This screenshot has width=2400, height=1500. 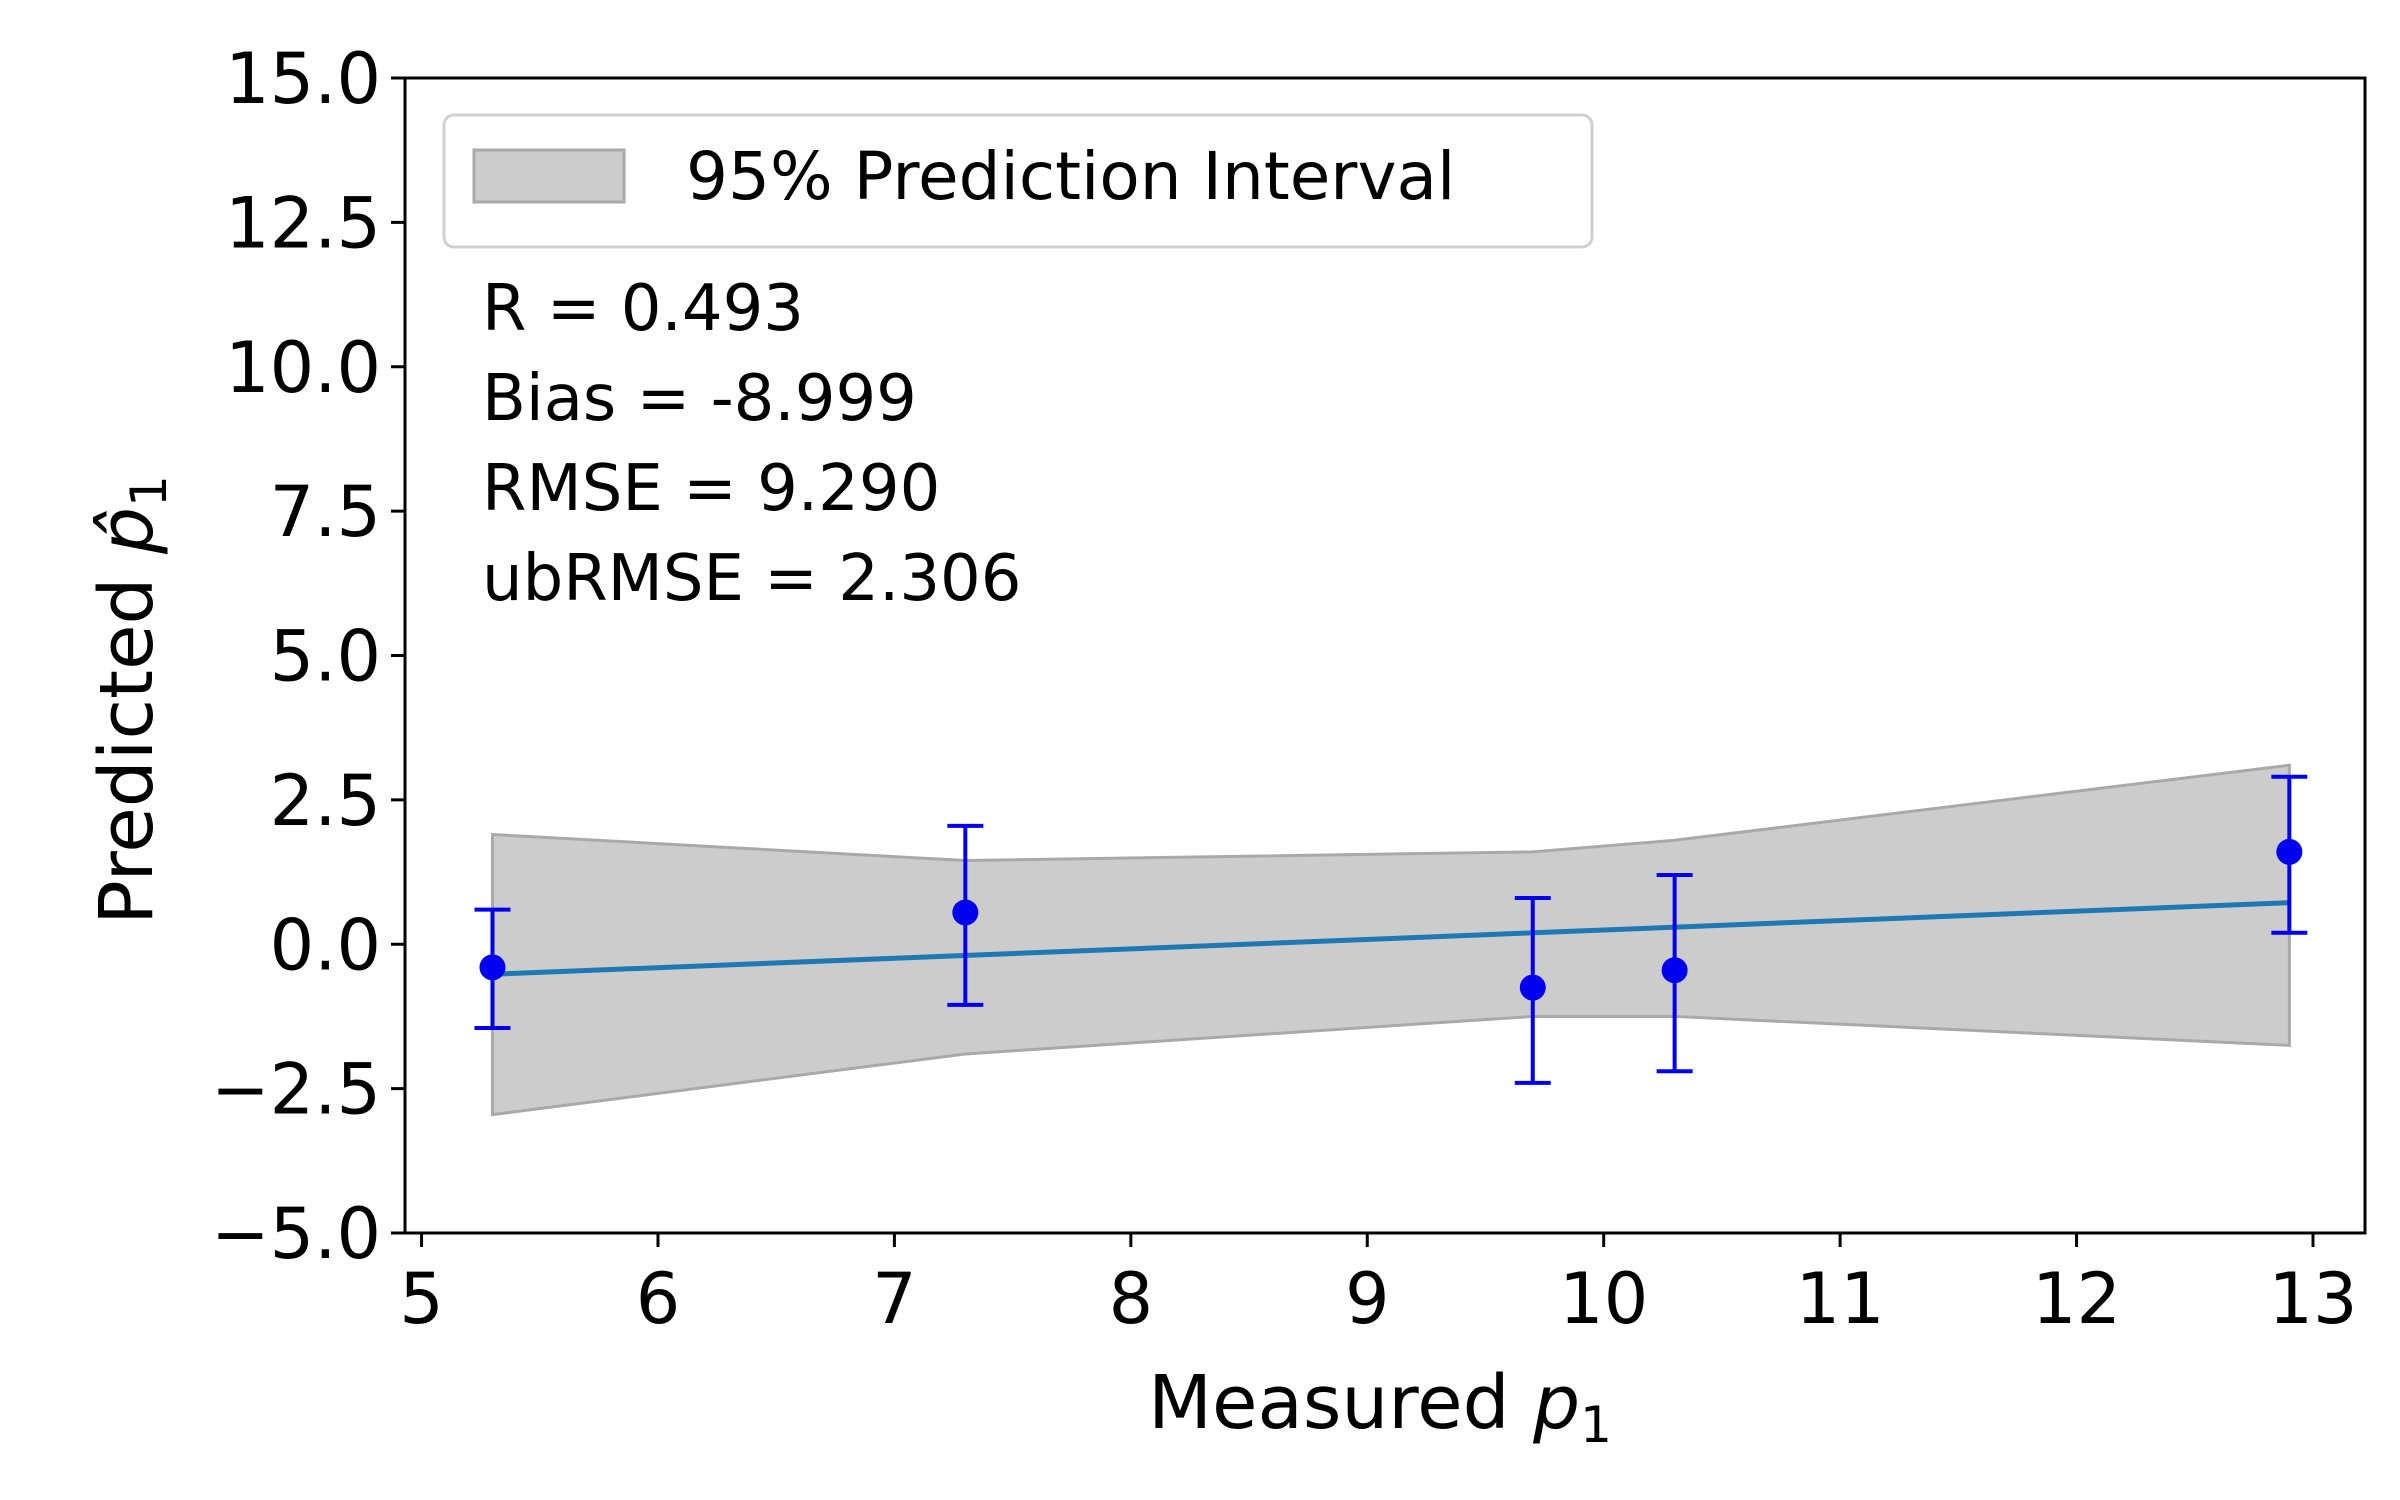 I want to click on y-tick-label-4: 5.0, so click(x=325, y=657).